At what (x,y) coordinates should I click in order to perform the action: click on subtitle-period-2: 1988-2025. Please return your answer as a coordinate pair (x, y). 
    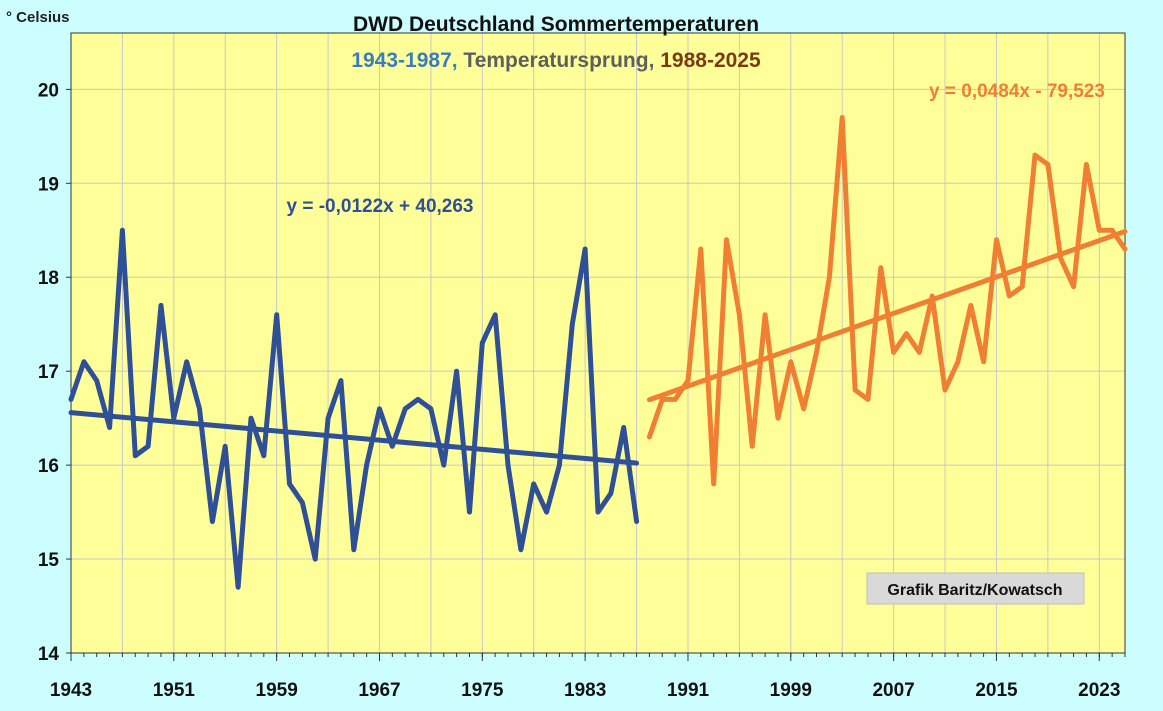
    Looking at the image, I should click on (707, 60).